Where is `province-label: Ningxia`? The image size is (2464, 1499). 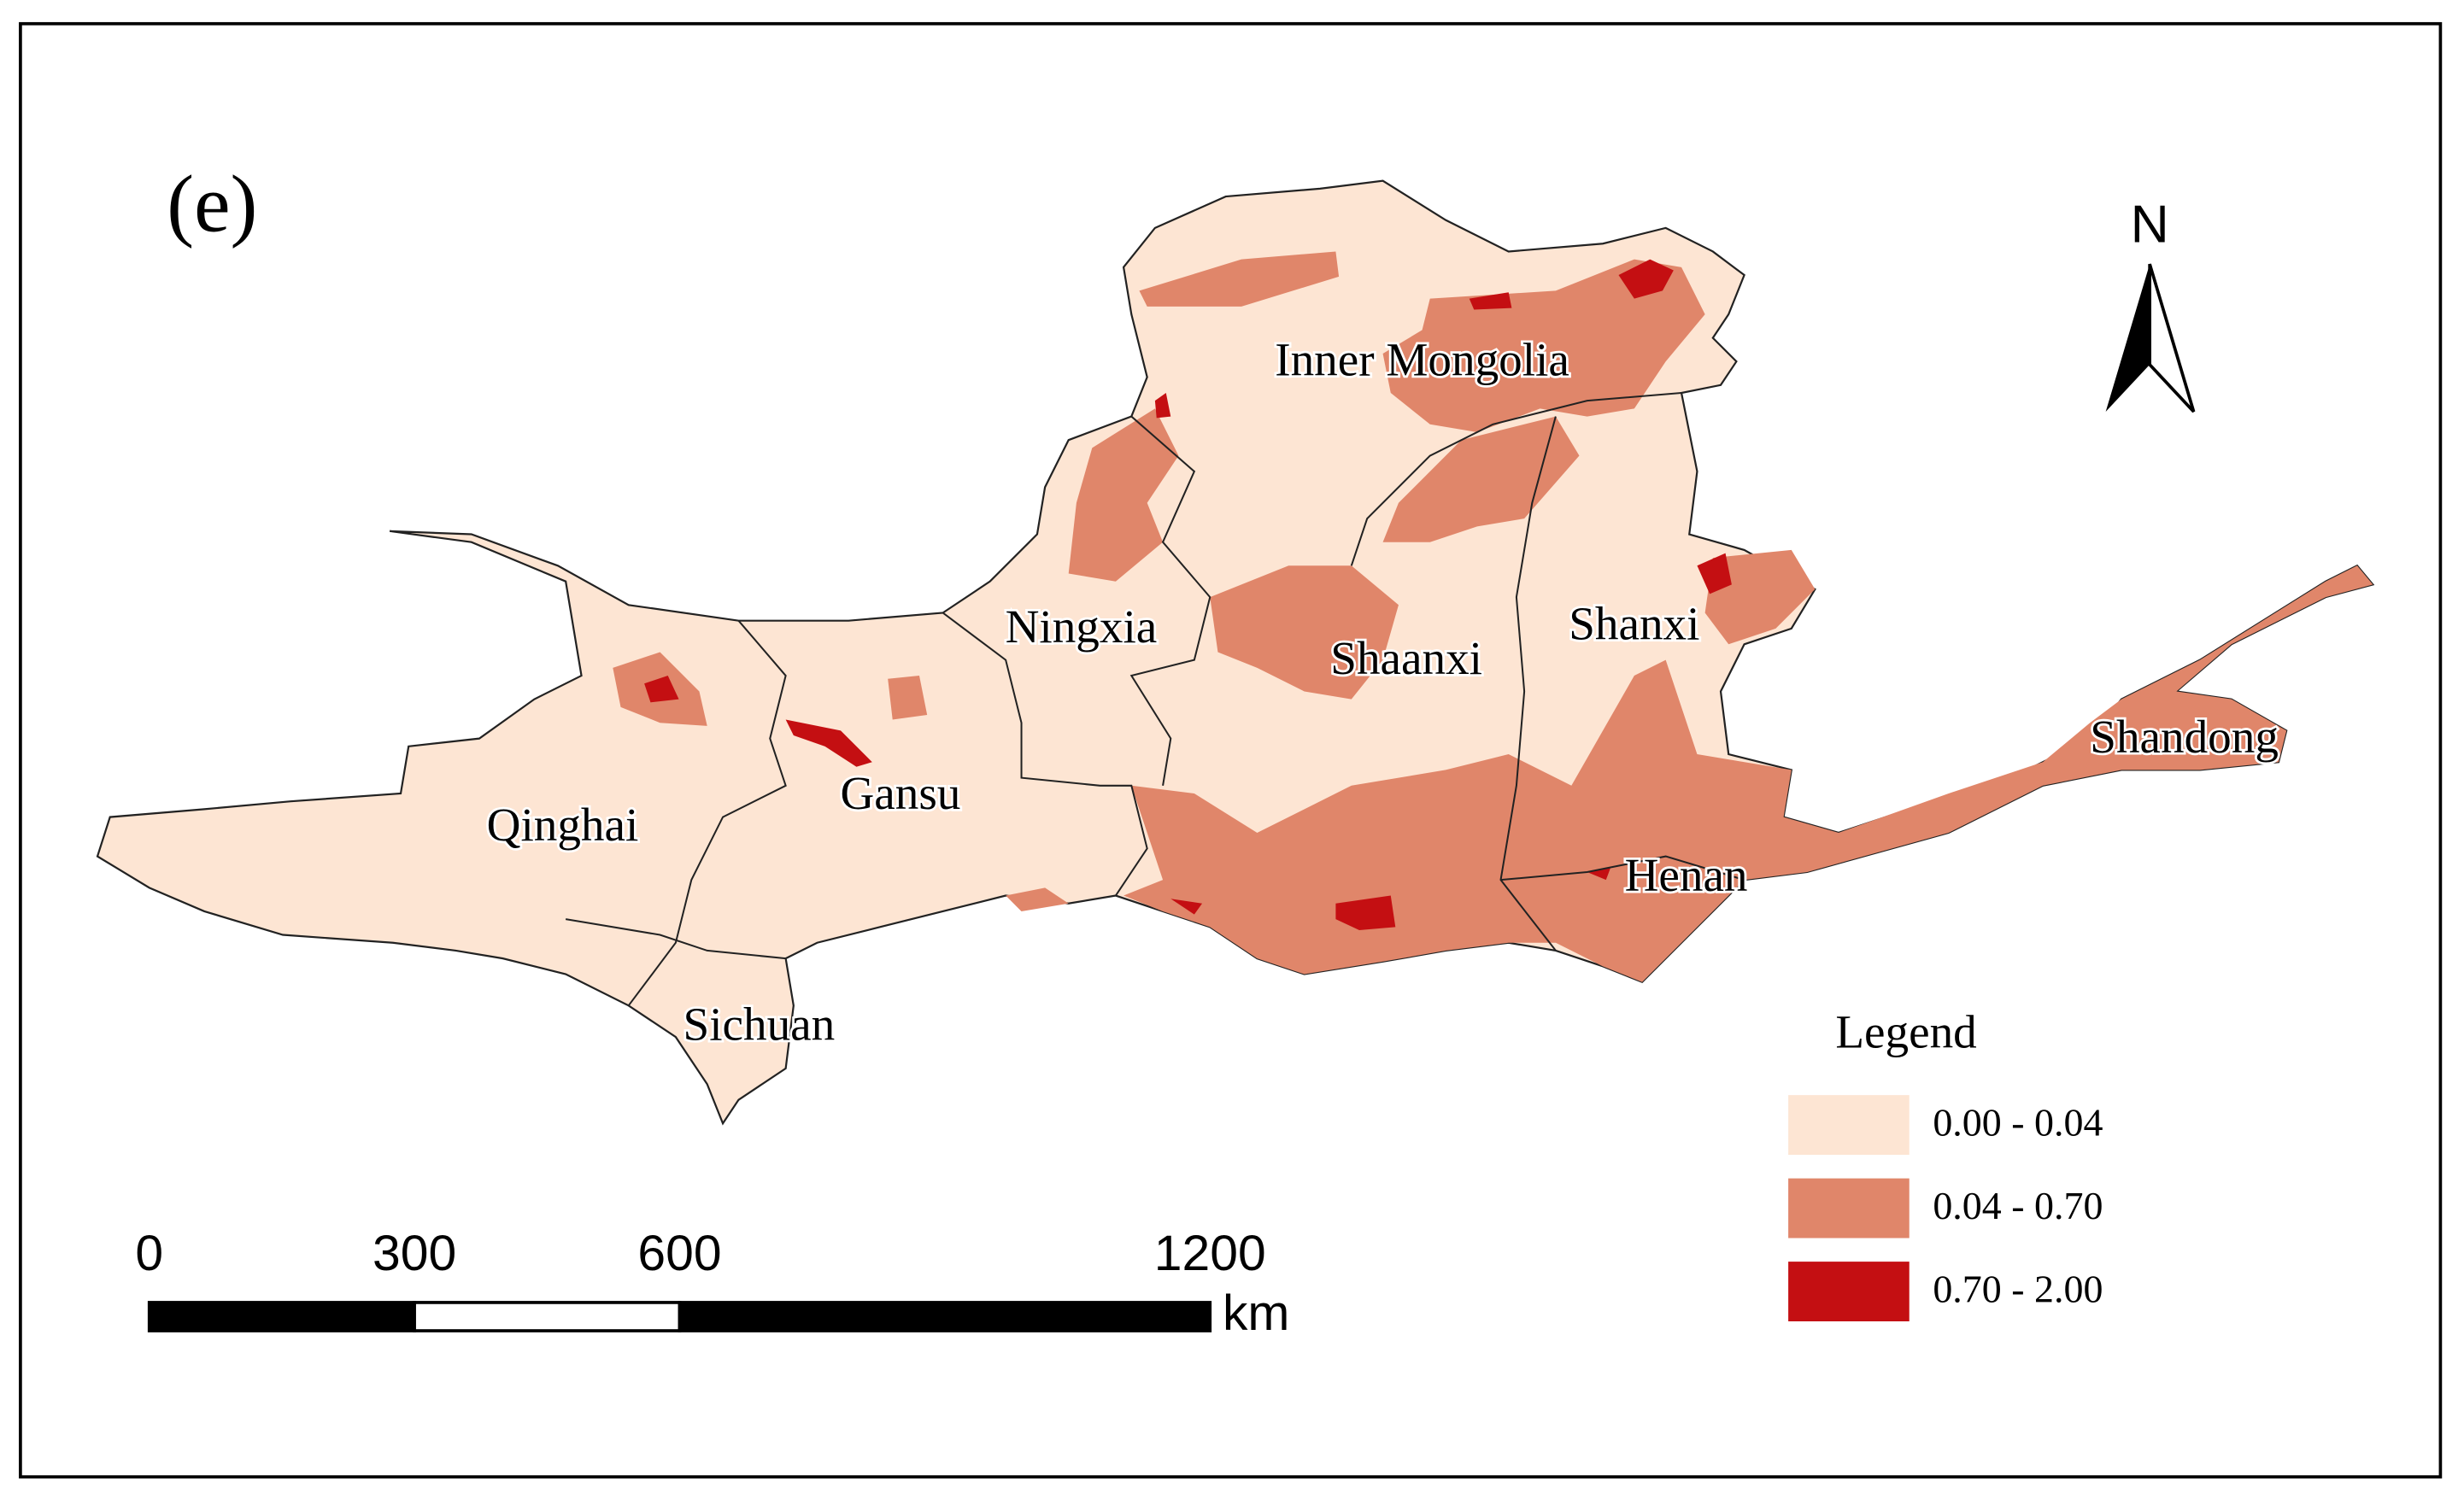 province-label: Ningxia is located at coordinates (1082, 626).